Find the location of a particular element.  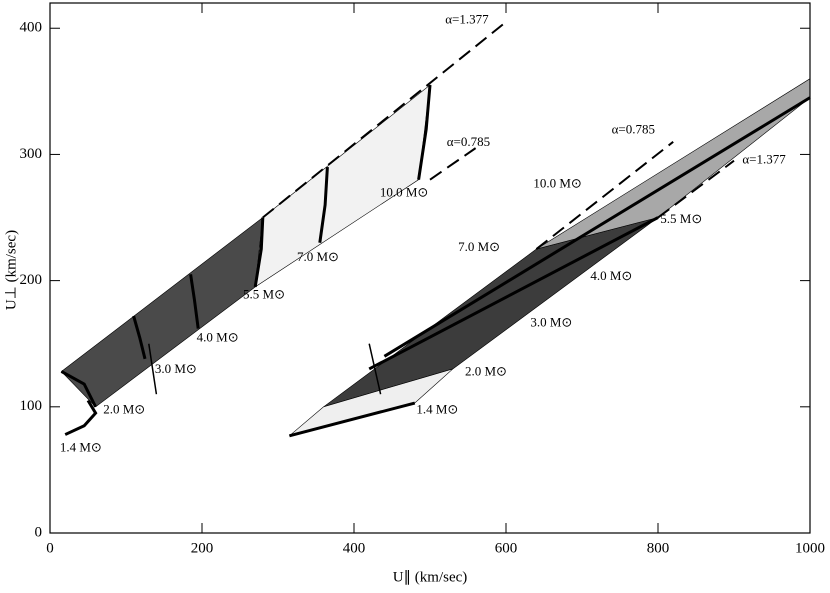

y-tick-label: 100 is located at coordinates (31, 406).